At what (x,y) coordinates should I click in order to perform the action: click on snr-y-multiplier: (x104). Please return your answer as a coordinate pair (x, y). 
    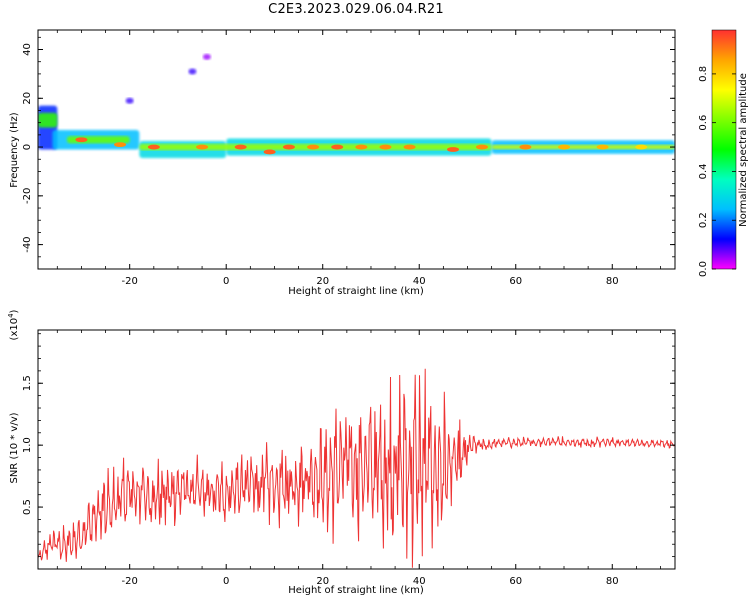
    Looking at the image, I should click on (13, 324).